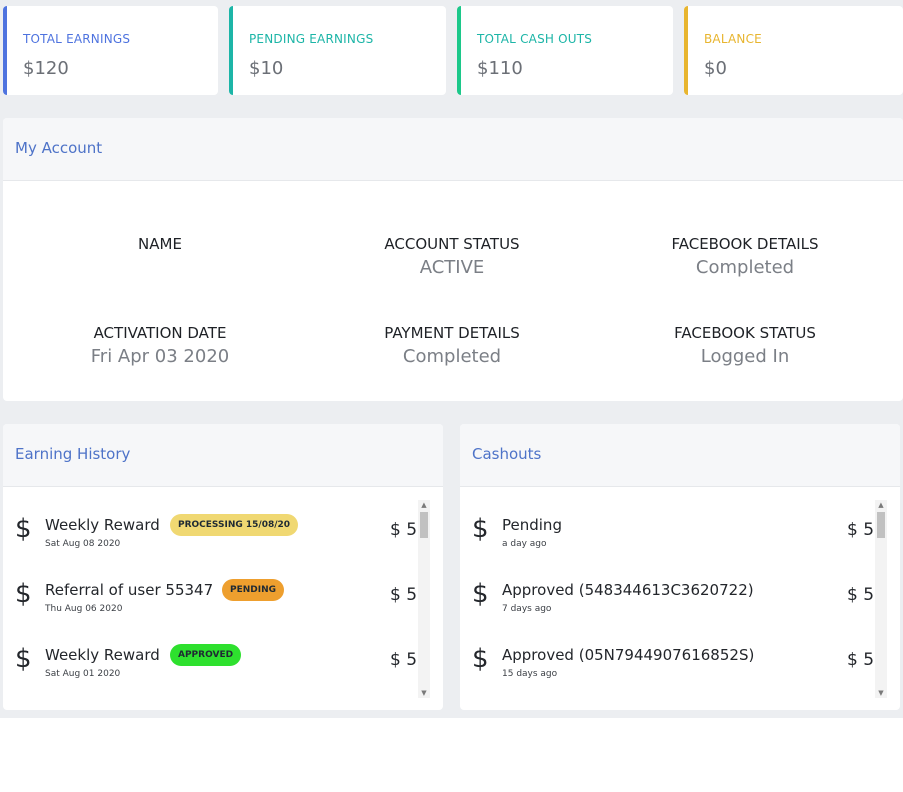 The image size is (903, 792). I want to click on stat-card-total-earnings: TOTAL EARNINGS $120, so click(110, 50).